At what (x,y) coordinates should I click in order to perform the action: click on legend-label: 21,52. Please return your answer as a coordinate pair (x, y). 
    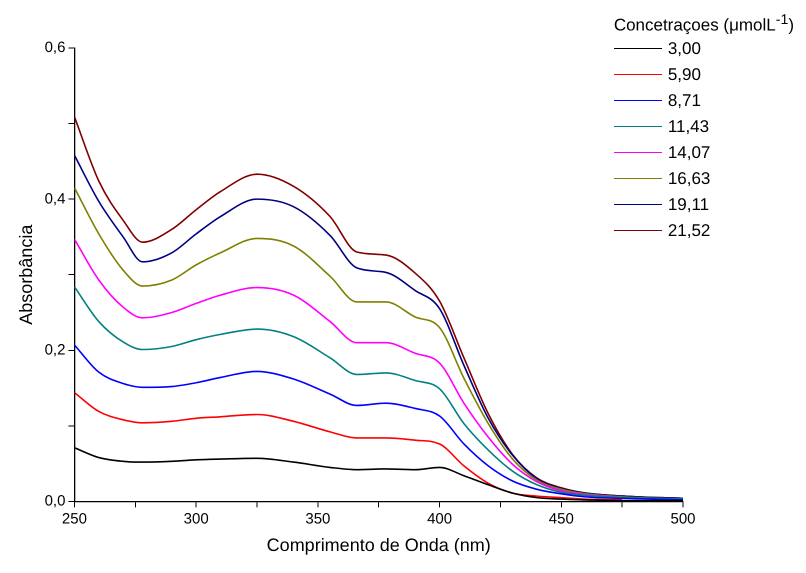
    Looking at the image, I should click on (689, 230).